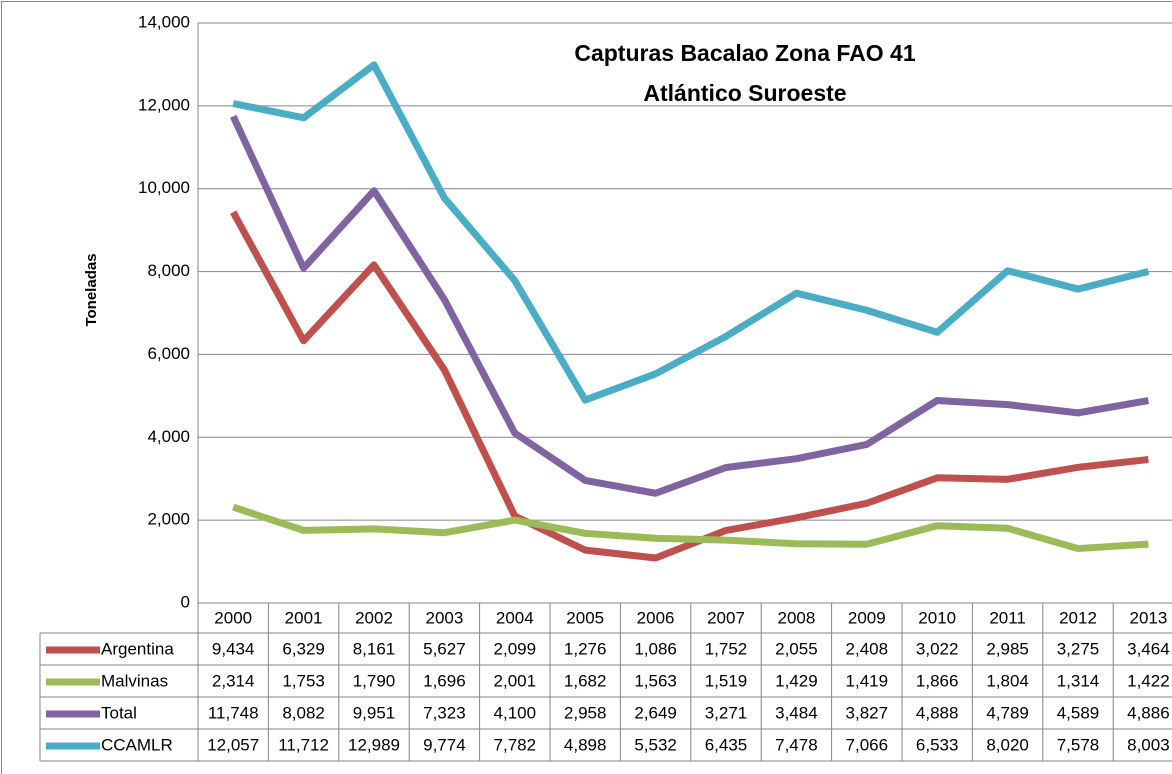 This screenshot has height=774, width=1172. Describe the element at coordinates (656, 617) in the screenshot. I see `x-tick-label: 2006` at that location.